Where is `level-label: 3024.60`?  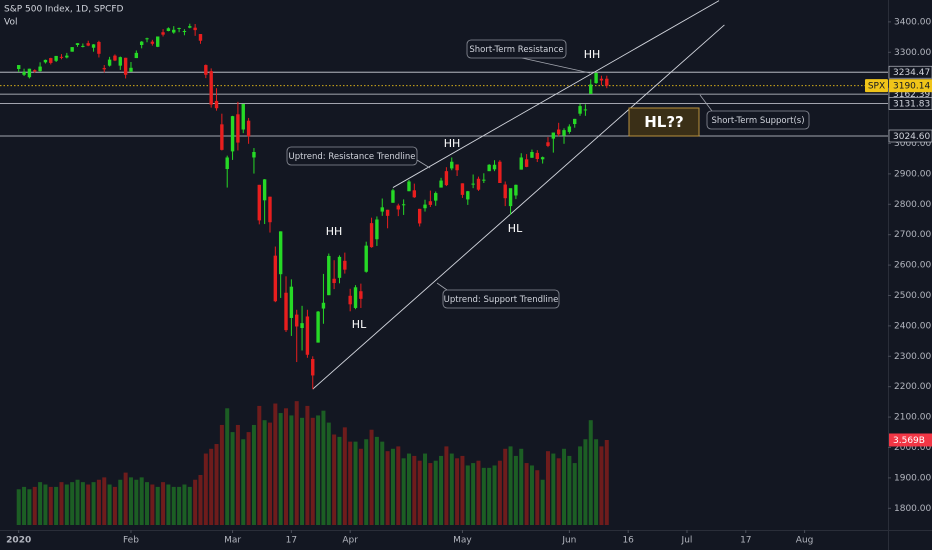 level-label: 3024.60 is located at coordinates (911, 137).